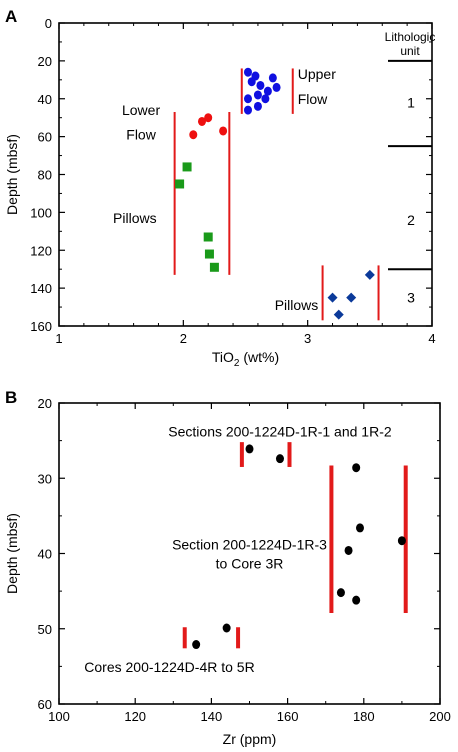 Image resolution: width=458 pixels, height=752 pixels. What do you see at coordinates (410, 37) in the screenshot?
I see `lithologic-unit-header: Lithologic` at bounding box center [410, 37].